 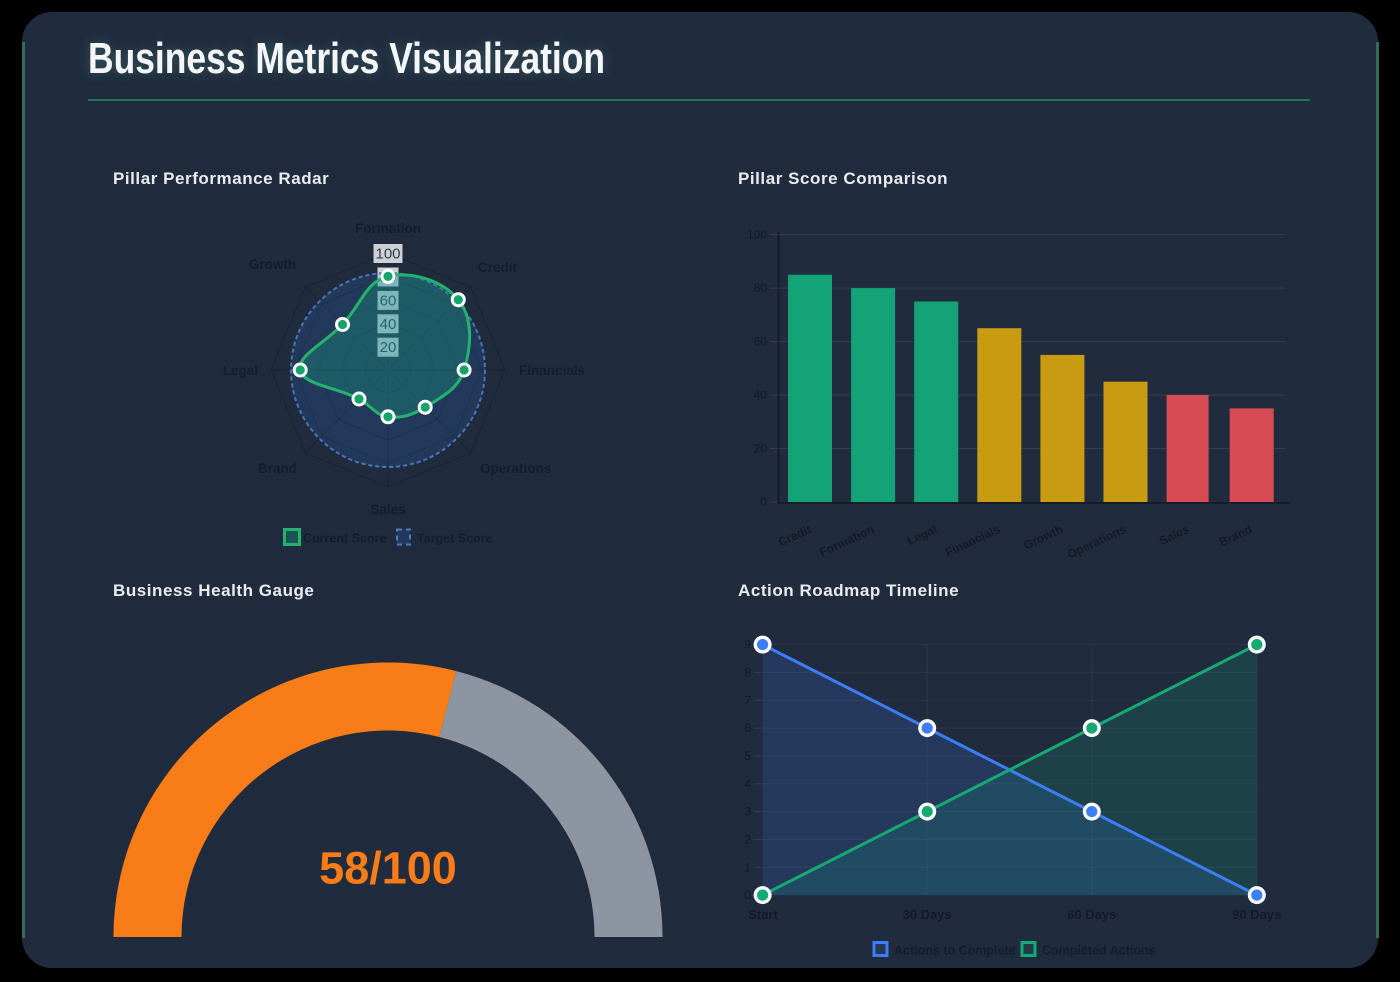 What do you see at coordinates (747, 700) in the screenshot?
I see `svg-text: 7` at bounding box center [747, 700].